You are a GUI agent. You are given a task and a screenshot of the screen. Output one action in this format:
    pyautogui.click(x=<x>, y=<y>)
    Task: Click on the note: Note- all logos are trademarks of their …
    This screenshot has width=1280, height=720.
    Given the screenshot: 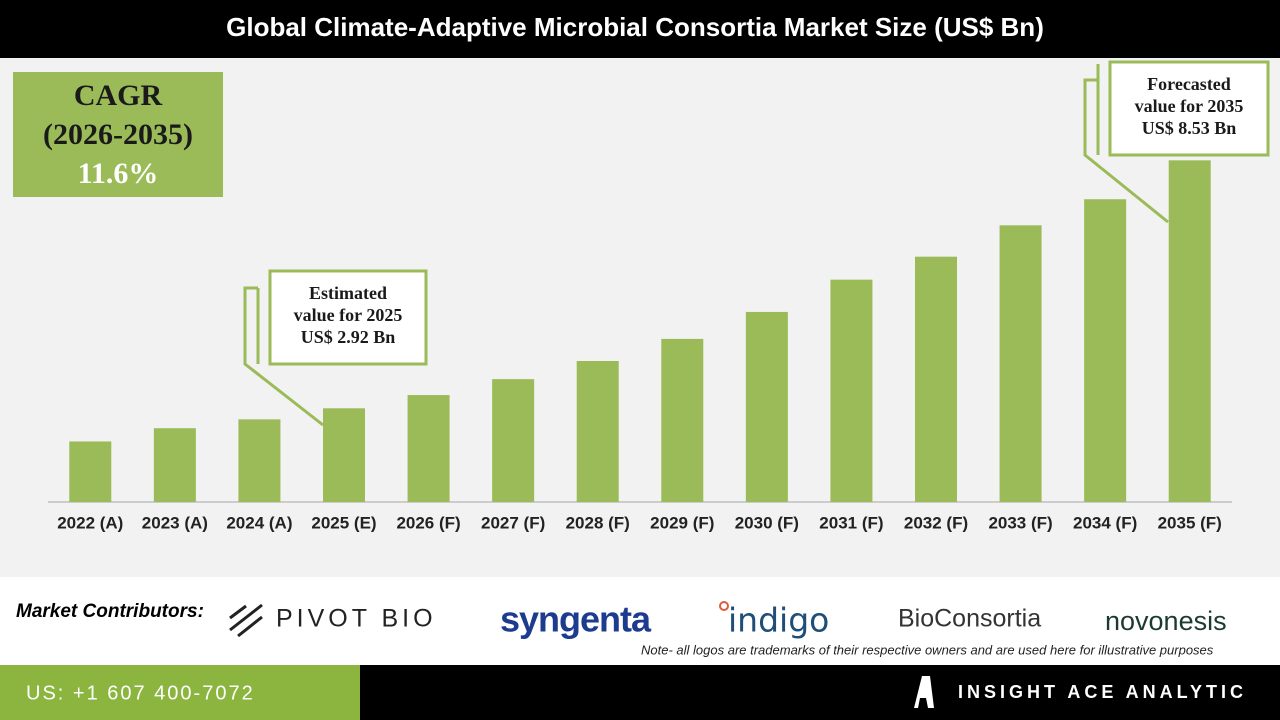 What is the action you would take?
    pyautogui.click(x=927, y=649)
    